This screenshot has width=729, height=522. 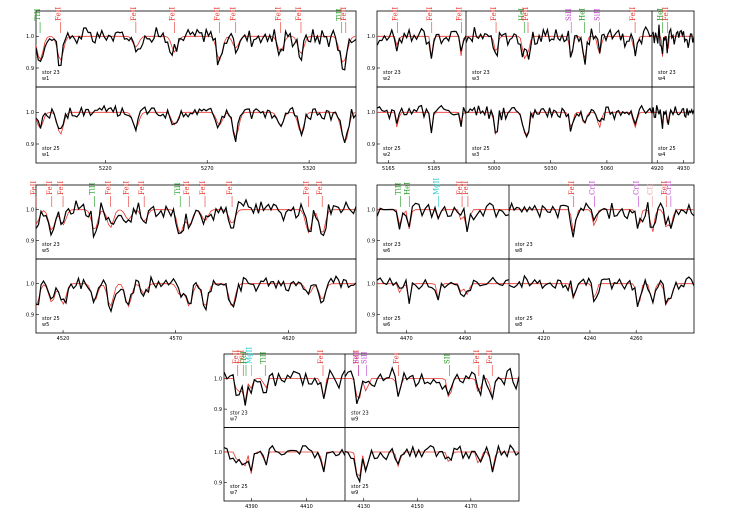 I want to click on x-tick-label: 4920, so click(x=657, y=169).